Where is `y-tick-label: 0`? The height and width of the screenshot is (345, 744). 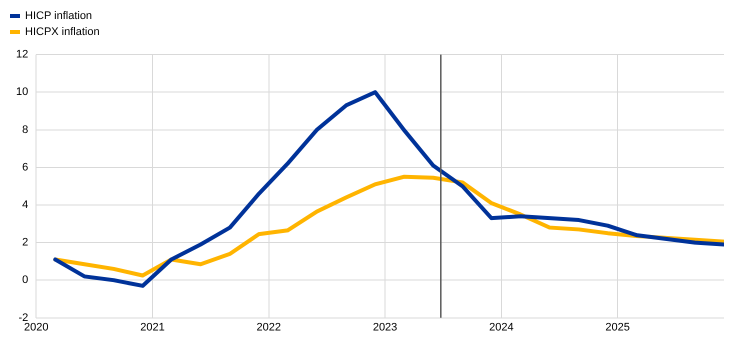 y-tick-label: 0 is located at coordinates (25, 280).